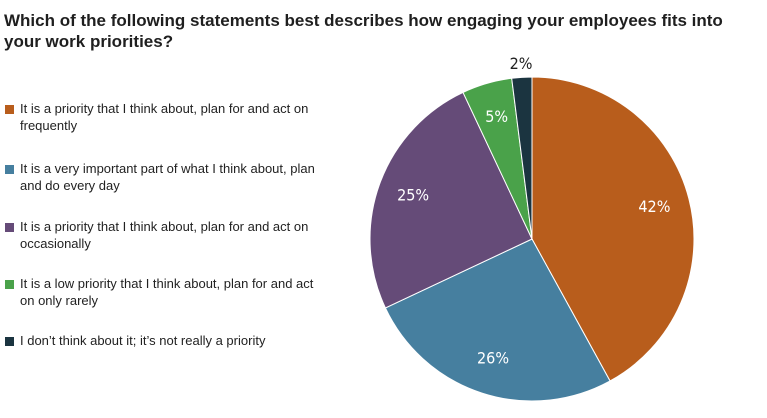 The height and width of the screenshot is (418, 767). Describe the element at coordinates (493, 358) in the screenshot. I see `slice-label-every-day: 26%` at that location.